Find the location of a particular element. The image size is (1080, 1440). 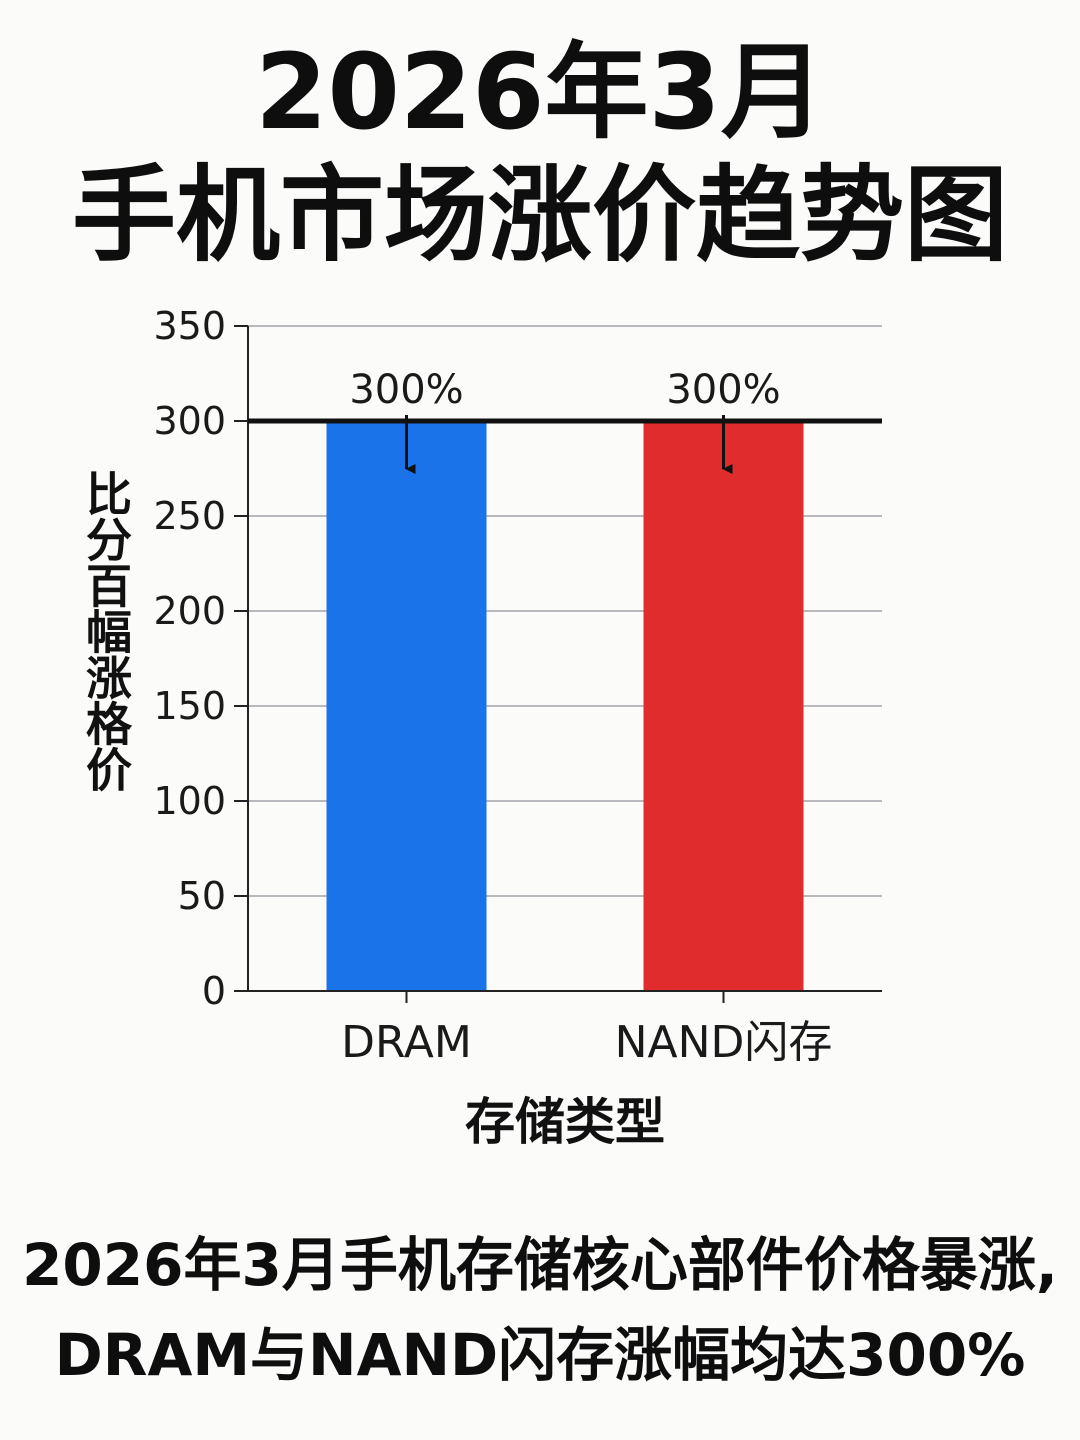

y-axis-label: 比分百幅涨格价 is located at coordinates (106, 631).